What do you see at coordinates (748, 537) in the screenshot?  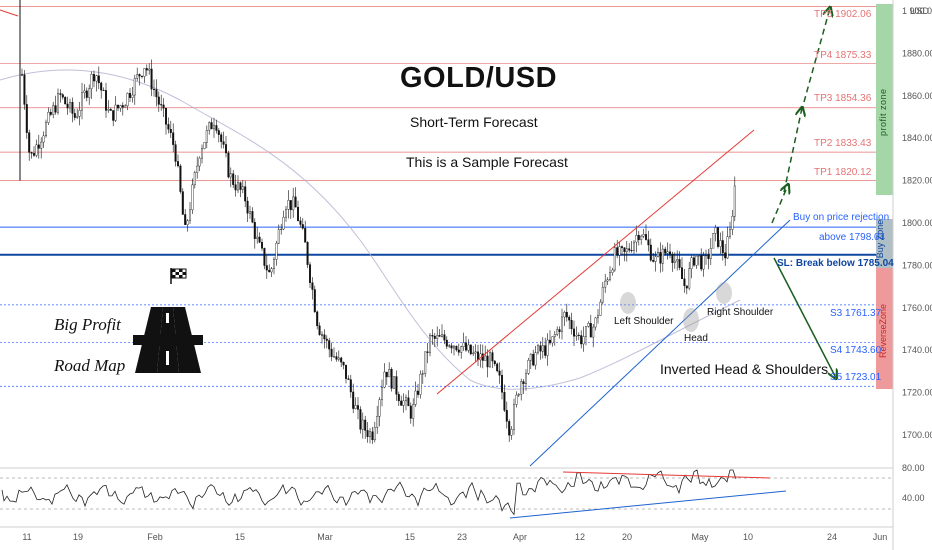 I see `date-tick-label: 10` at bounding box center [748, 537].